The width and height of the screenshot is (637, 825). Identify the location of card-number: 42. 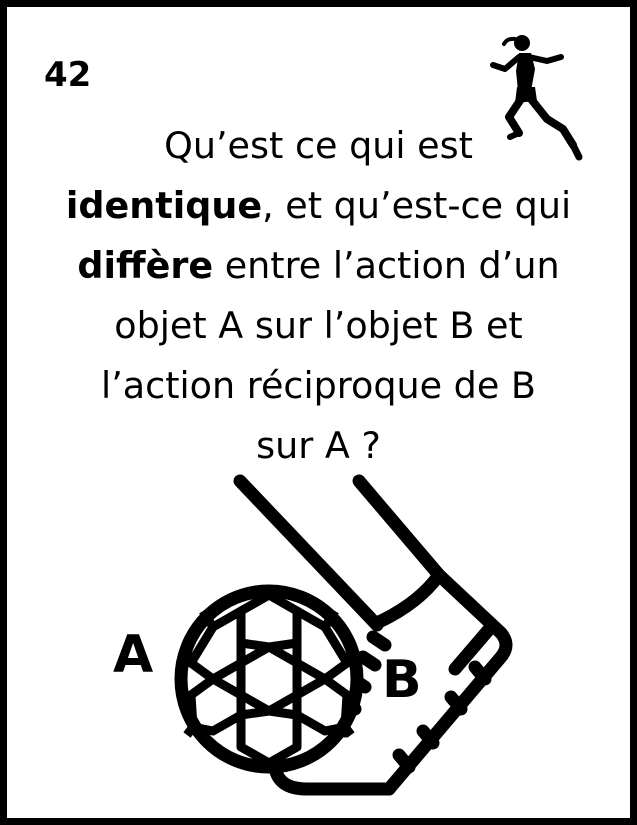
(68, 75).